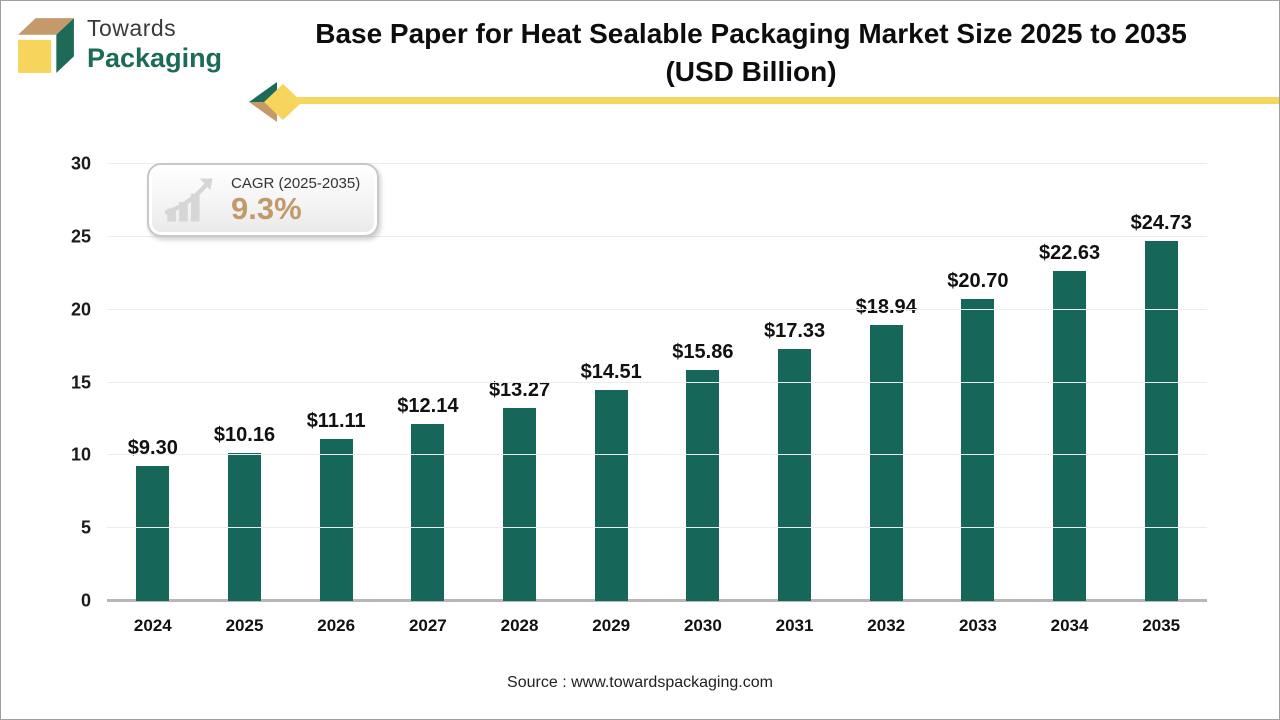 The image size is (1280, 720). Describe the element at coordinates (336, 421) in the screenshot. I see `bar-value-label: $11.11` at that location.